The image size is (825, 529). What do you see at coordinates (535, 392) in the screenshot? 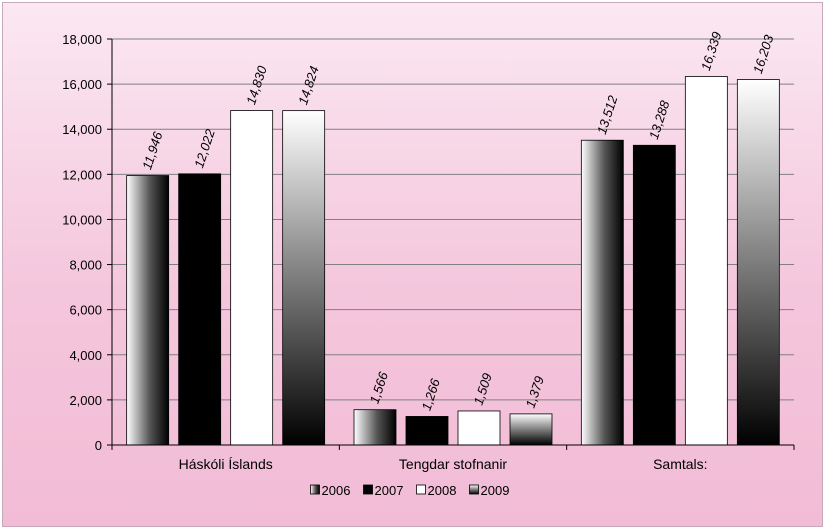
I see `data-label: 1,379` at bounding box center [535, 392].